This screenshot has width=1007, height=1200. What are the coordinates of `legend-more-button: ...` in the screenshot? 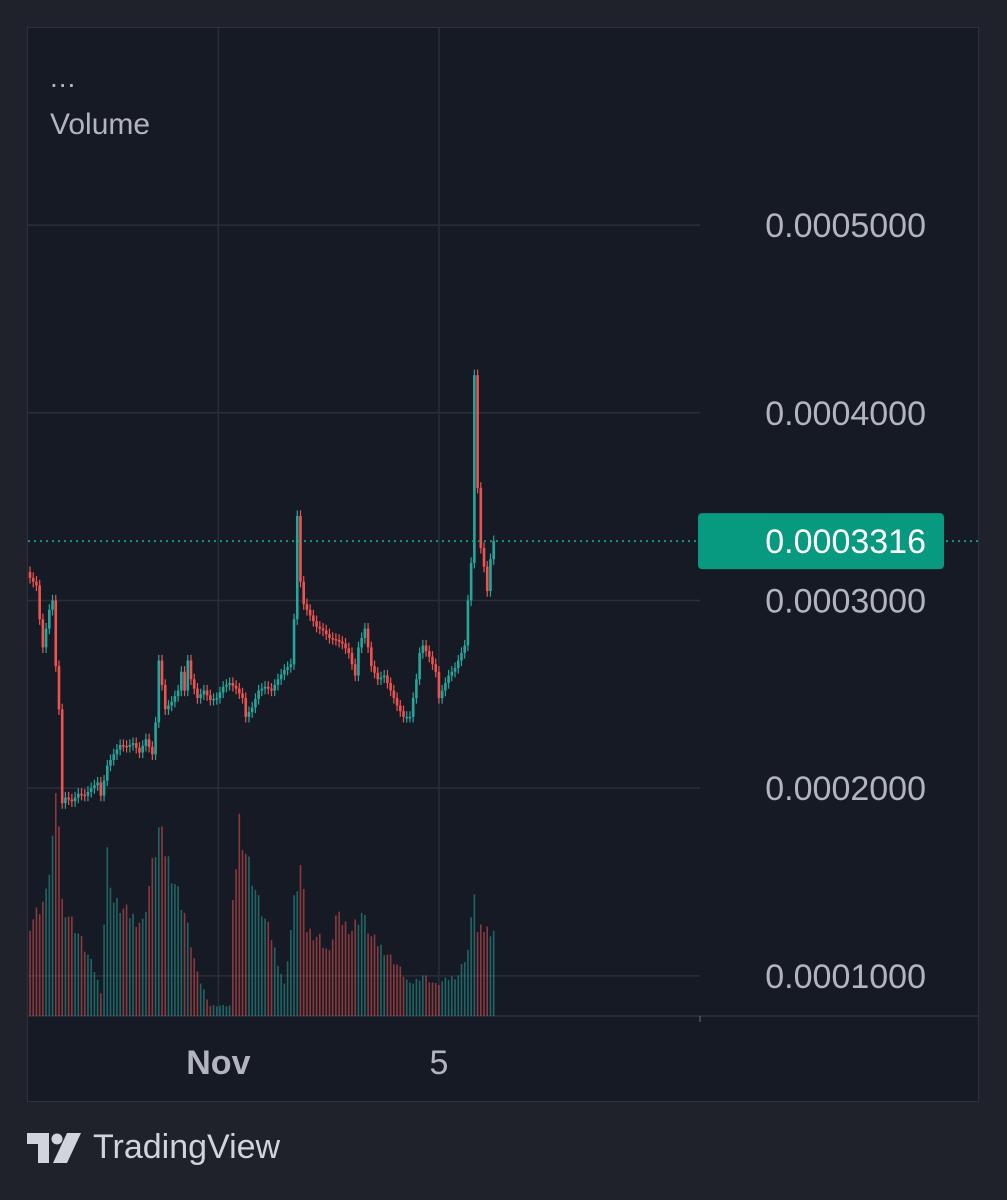 It's located at (63, 77).